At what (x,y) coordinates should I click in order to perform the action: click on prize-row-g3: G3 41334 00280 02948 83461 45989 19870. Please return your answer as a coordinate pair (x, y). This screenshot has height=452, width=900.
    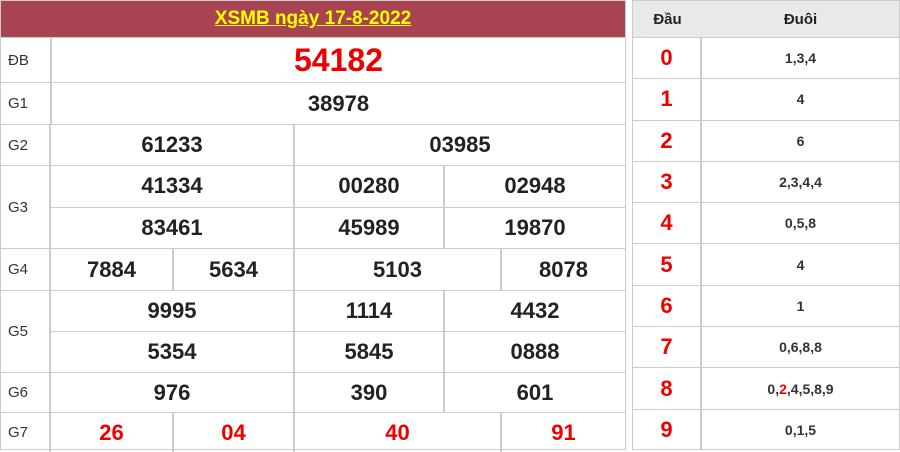
    Looking at the image, I should click on (313, 206).